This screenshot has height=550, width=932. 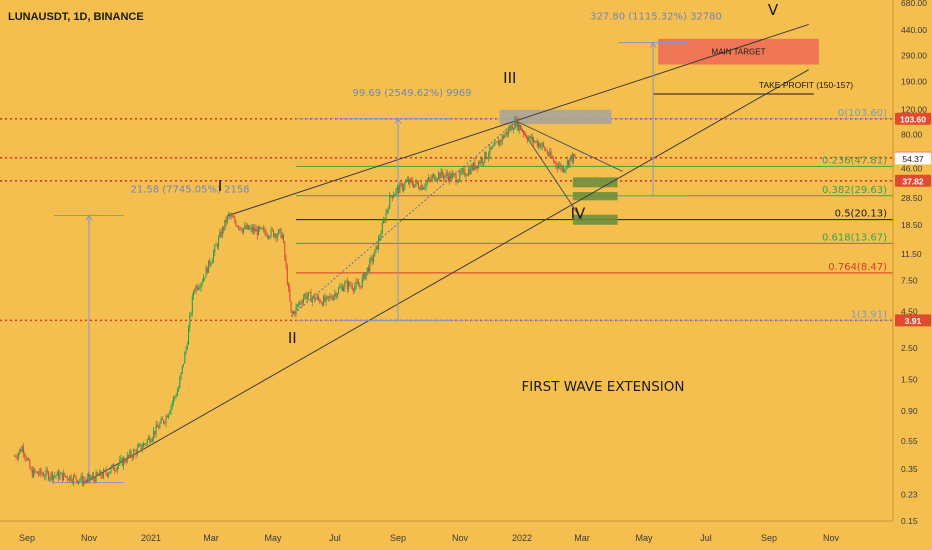 What do you see at coordinates (862, 113) in the screenshot?
I see `fib-level-label: 0(103.60)` at bounding box center [862, 113].